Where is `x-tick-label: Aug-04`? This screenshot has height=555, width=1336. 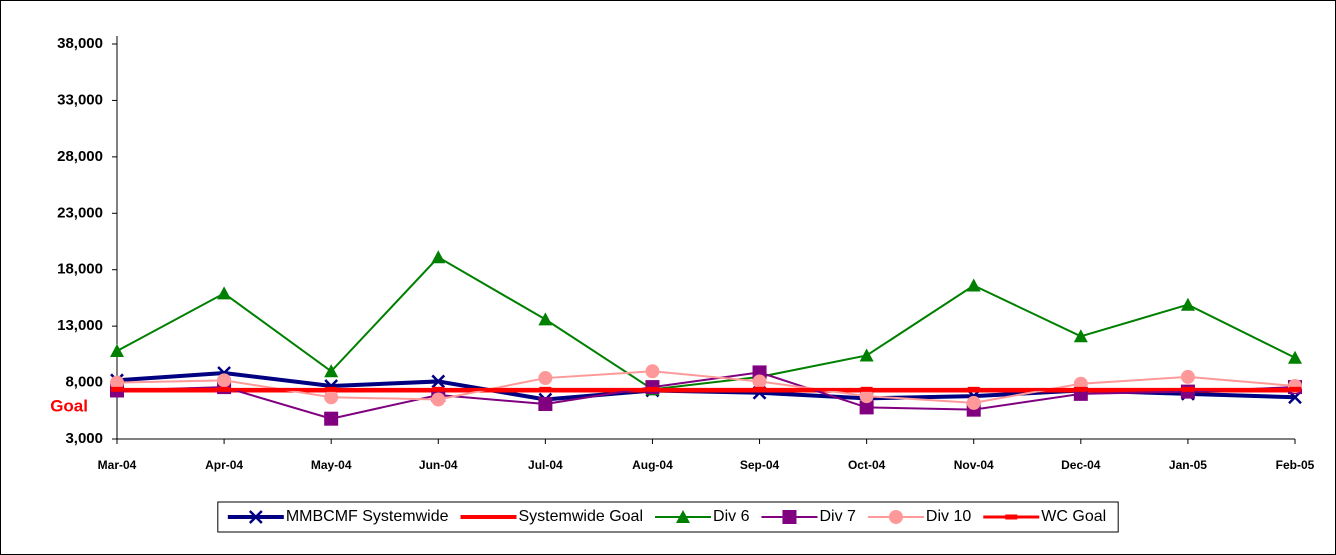 x-tick-label: Aug-04 is located at coordinates (652, 465).